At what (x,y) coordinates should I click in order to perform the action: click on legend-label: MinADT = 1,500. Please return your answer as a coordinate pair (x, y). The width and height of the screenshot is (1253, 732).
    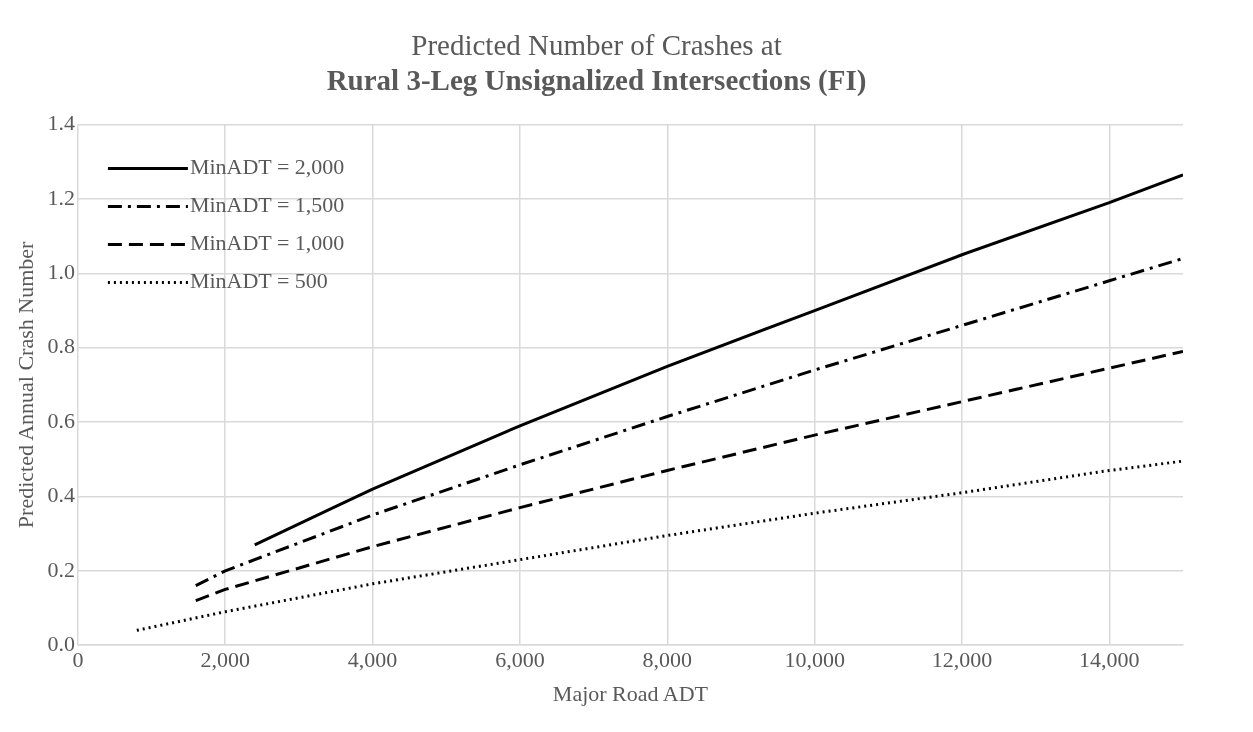
    Looking at the image, I should click on (267, 205).